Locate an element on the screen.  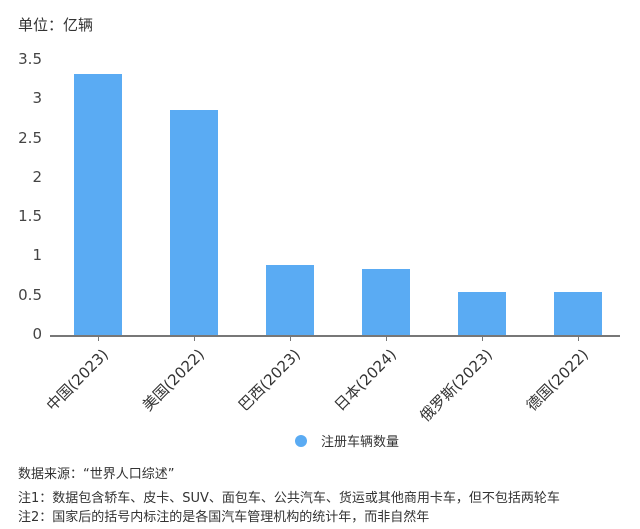
x-axis-line is located at coordinates (335, 336).